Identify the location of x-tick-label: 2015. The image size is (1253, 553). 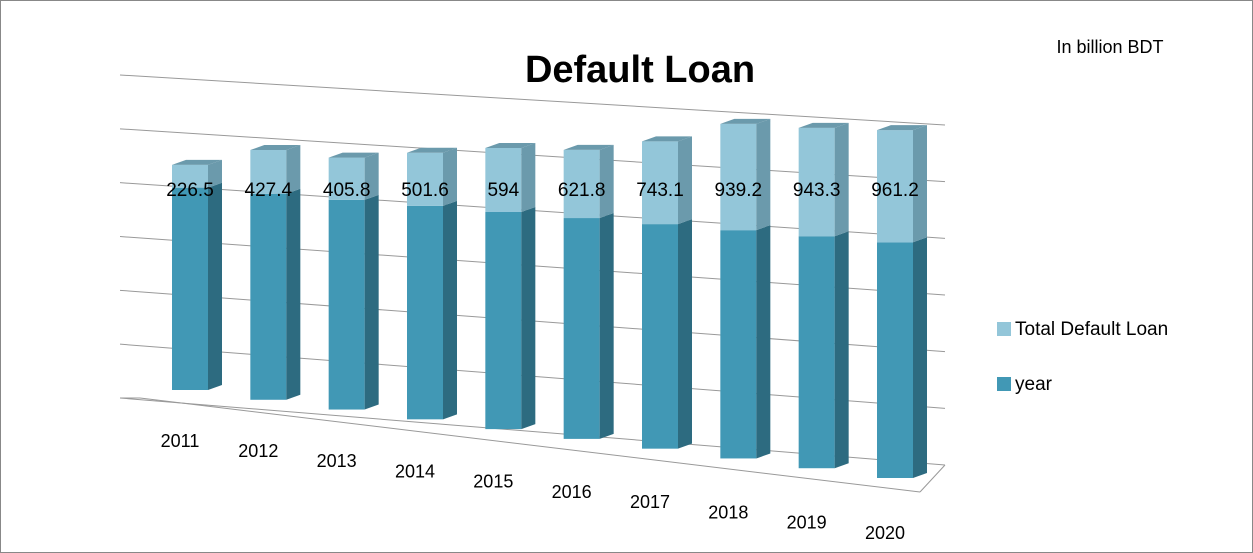
(493, 482).